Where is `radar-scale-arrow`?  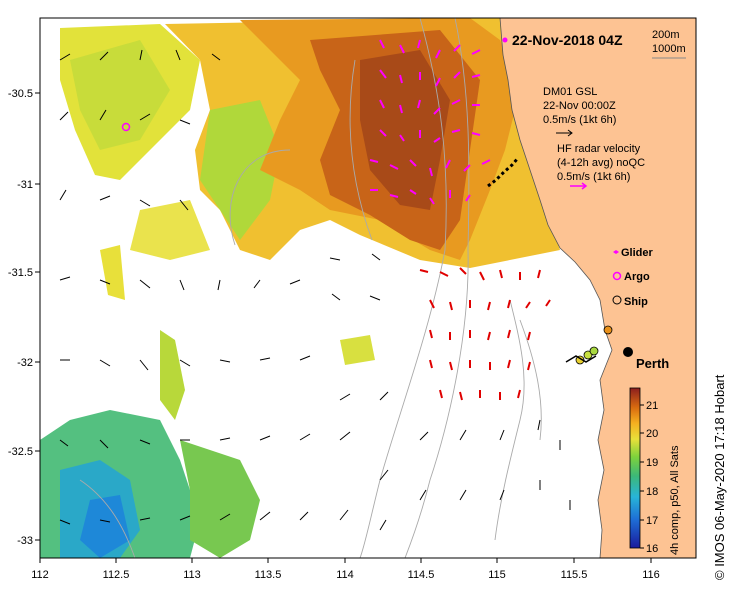 radar-scale-arrow is located at coordinates (579, 186).